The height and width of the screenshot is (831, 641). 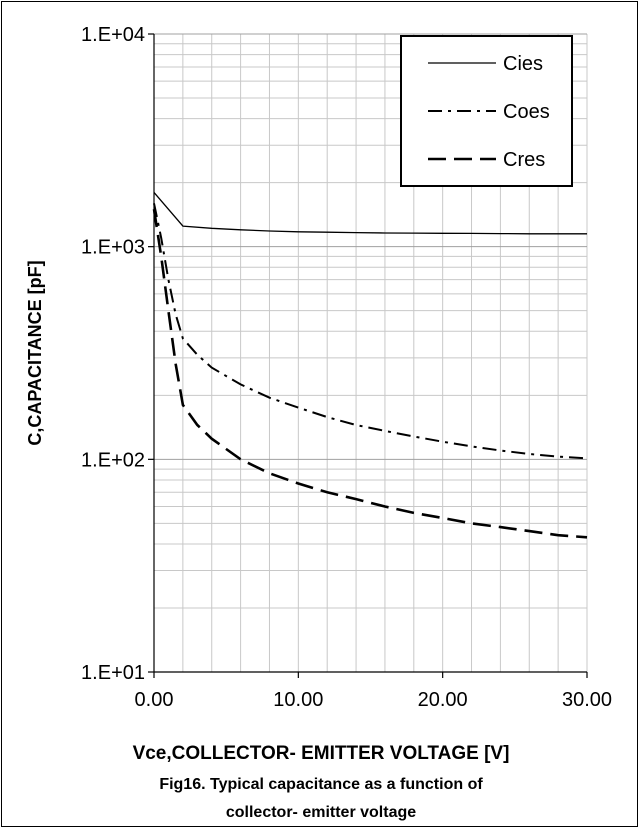 I want to click on x-tick-label: 30.00, so click(x=587, y=700).